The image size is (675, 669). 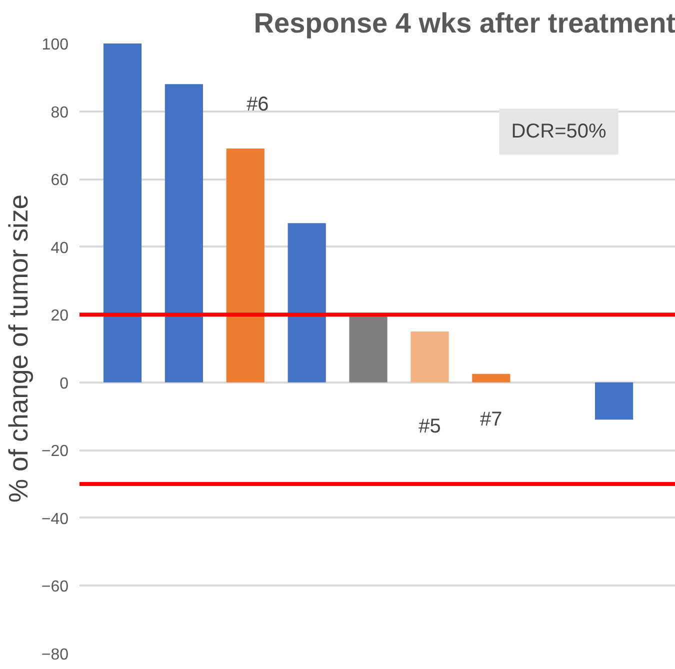 What do you see at coordinates (464, 23) in the screenshot?
I see `chart-title: Response 4 wks after treatment` at bounding box center [464, 23].